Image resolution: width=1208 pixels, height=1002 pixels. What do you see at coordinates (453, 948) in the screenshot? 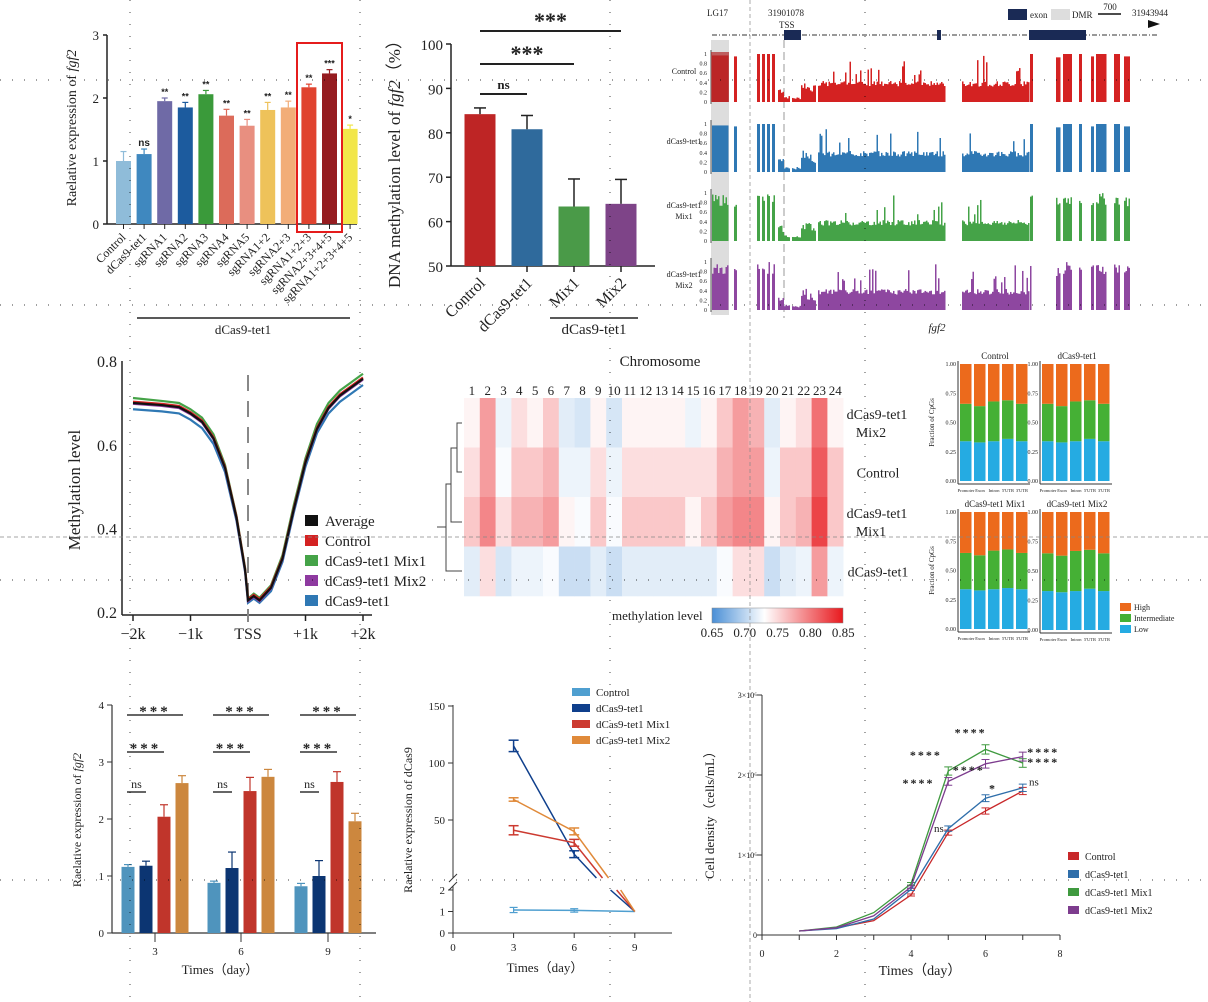
I see `x-tick-label: 0` at bounding box center [453, 948].